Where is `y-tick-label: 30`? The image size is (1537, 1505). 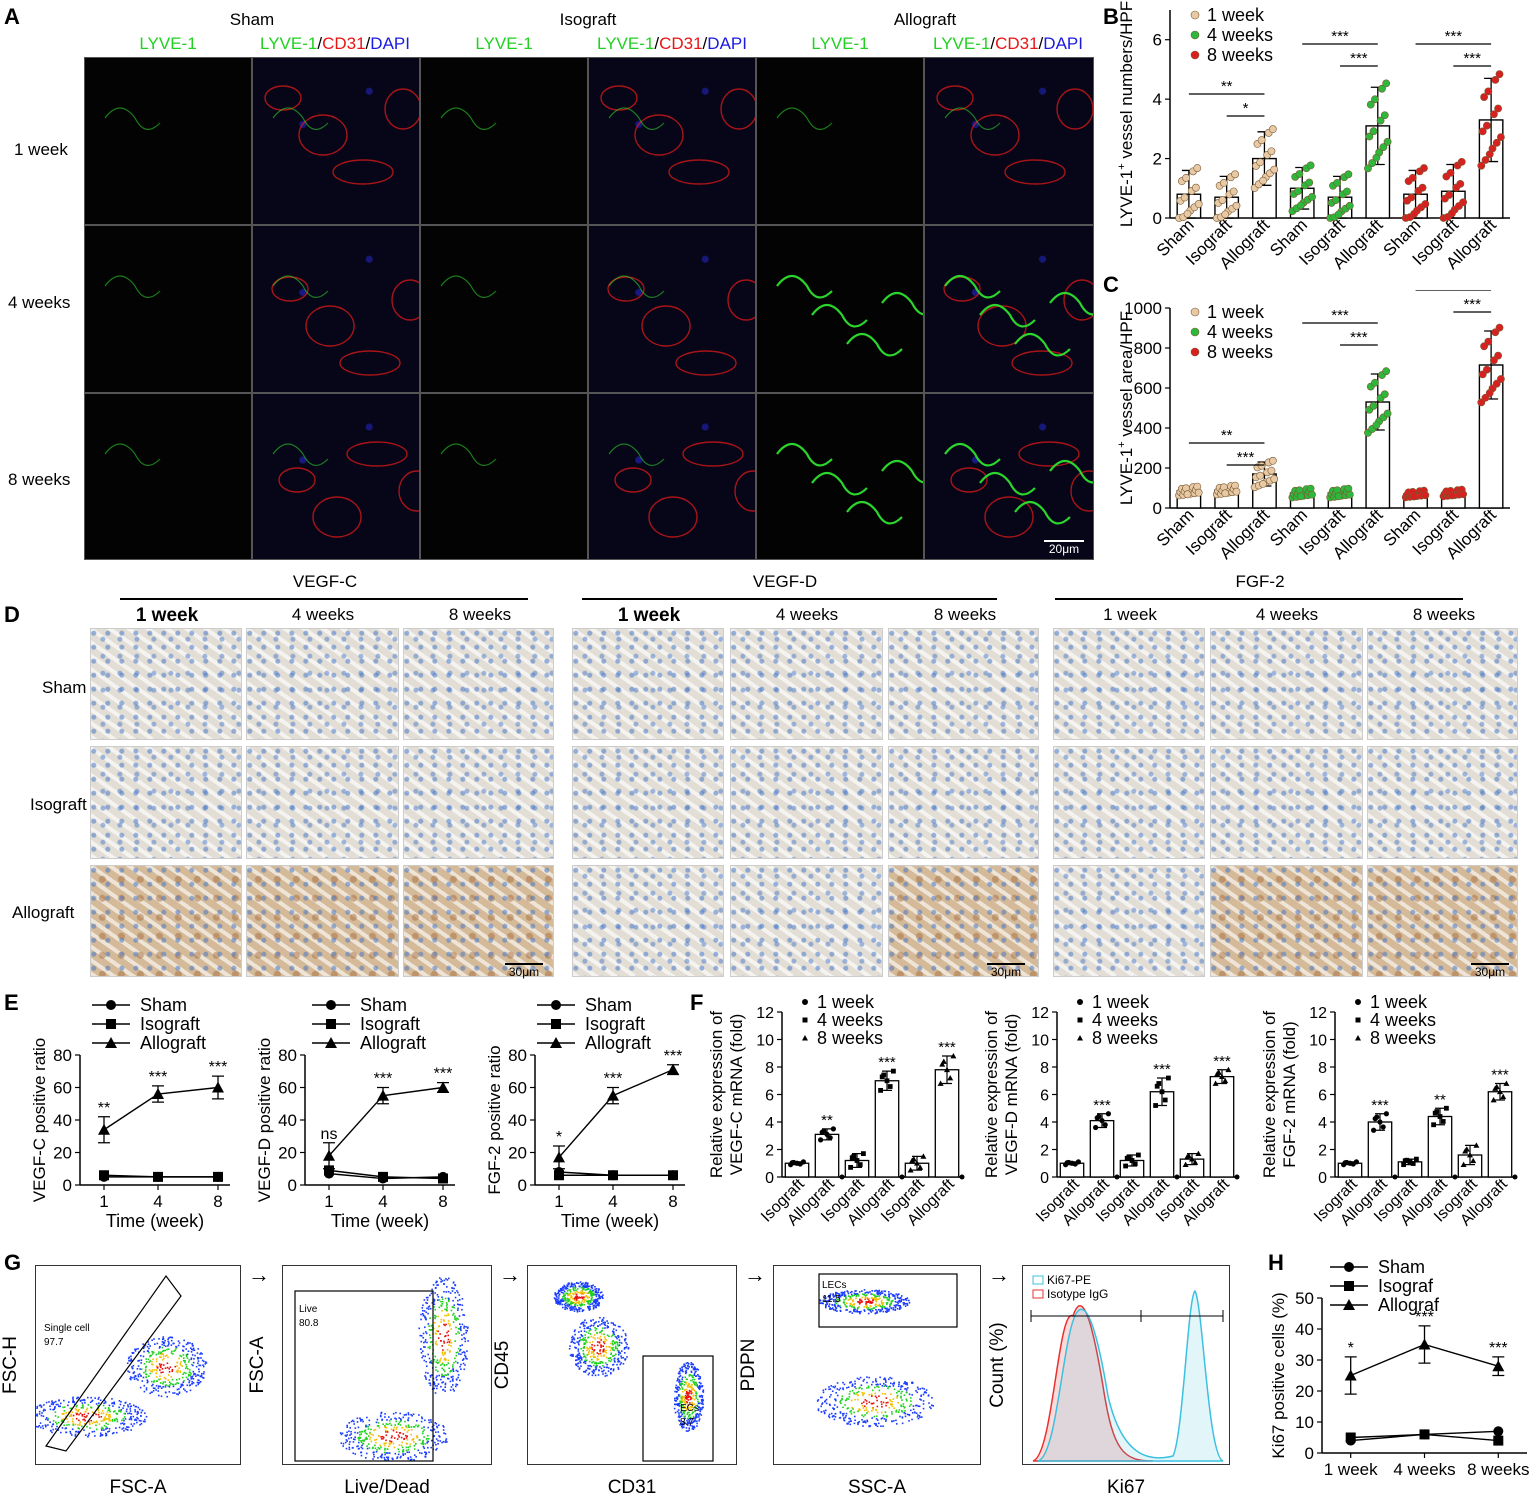
y-tick-label: 30 is located at coordinates (1304, 1360).